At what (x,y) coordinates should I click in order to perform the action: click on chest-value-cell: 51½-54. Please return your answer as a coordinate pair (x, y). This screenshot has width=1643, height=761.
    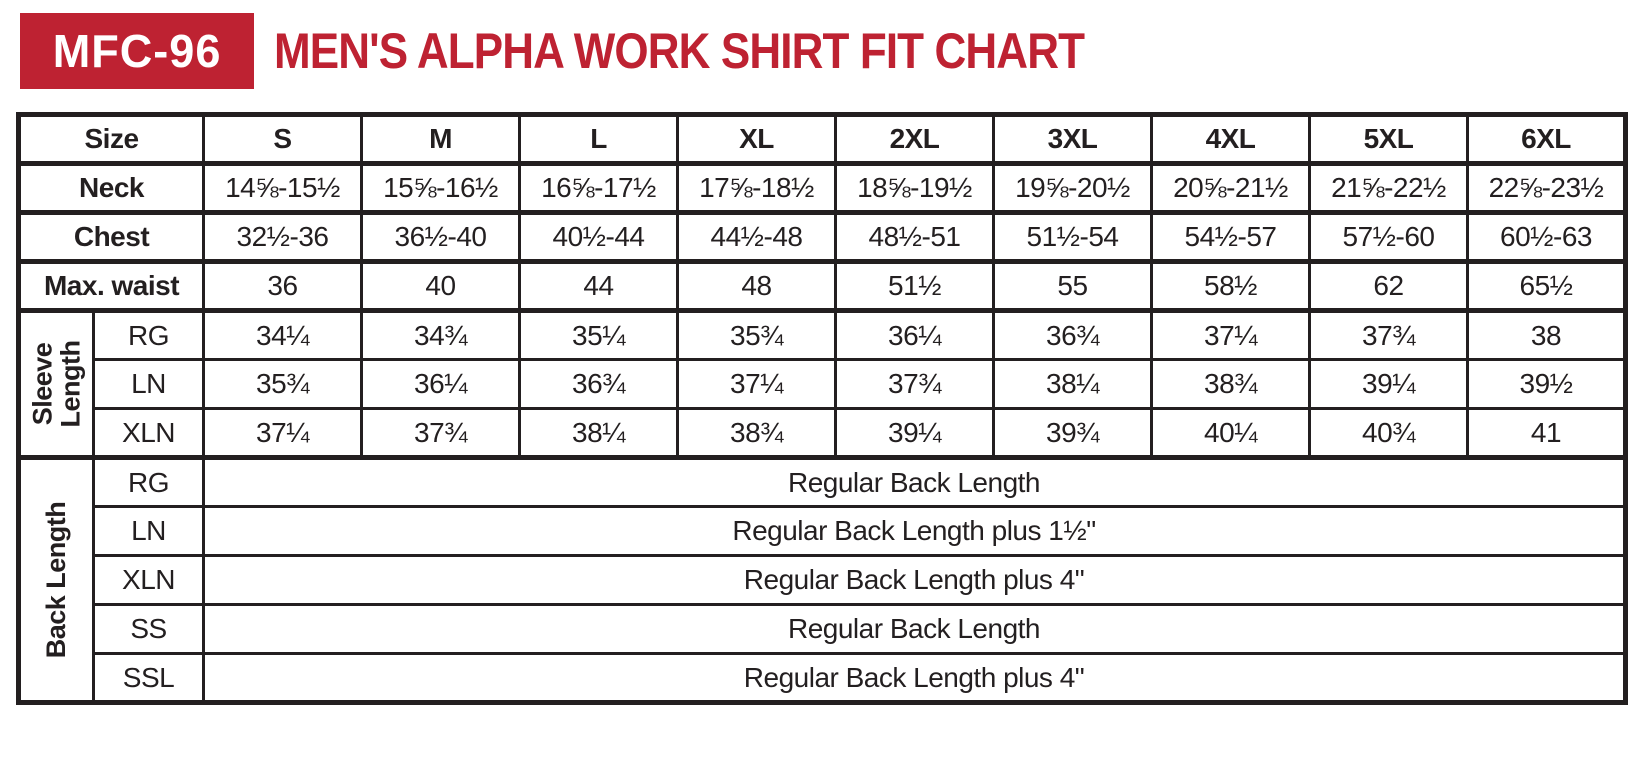
    Looking at the image, I should click on (1072, 236).